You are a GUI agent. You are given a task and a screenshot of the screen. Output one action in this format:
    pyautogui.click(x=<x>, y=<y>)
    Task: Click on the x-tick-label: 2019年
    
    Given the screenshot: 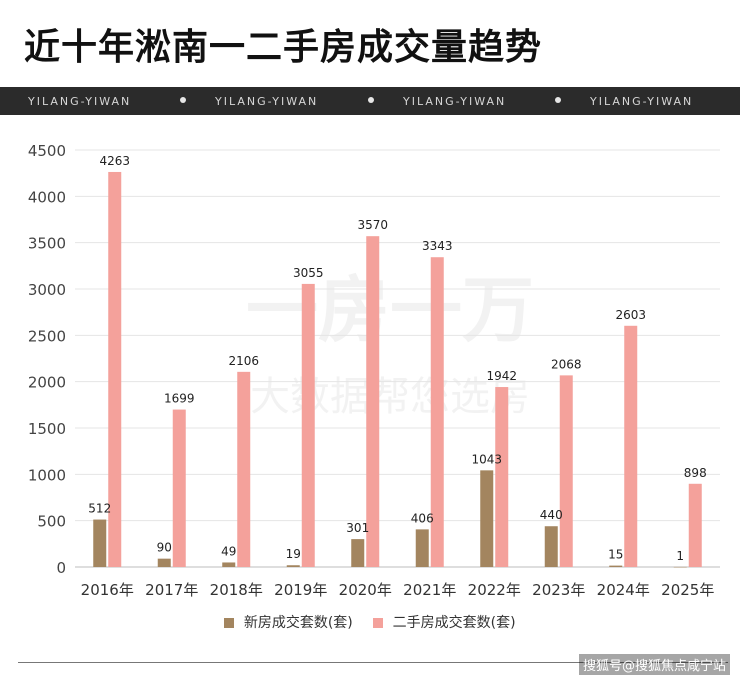 What is the action you would take?
    pyautogui.click(x=300, y=590)
    